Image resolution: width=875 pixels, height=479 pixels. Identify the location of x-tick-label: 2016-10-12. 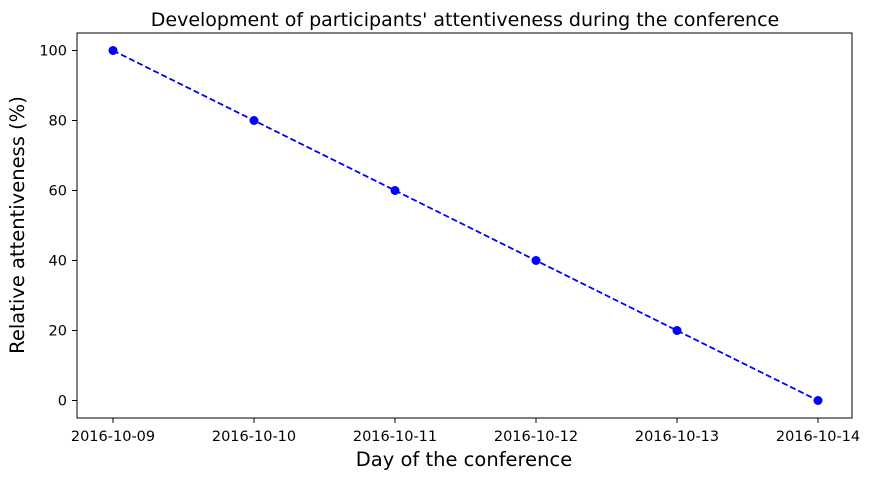
(536, 437).